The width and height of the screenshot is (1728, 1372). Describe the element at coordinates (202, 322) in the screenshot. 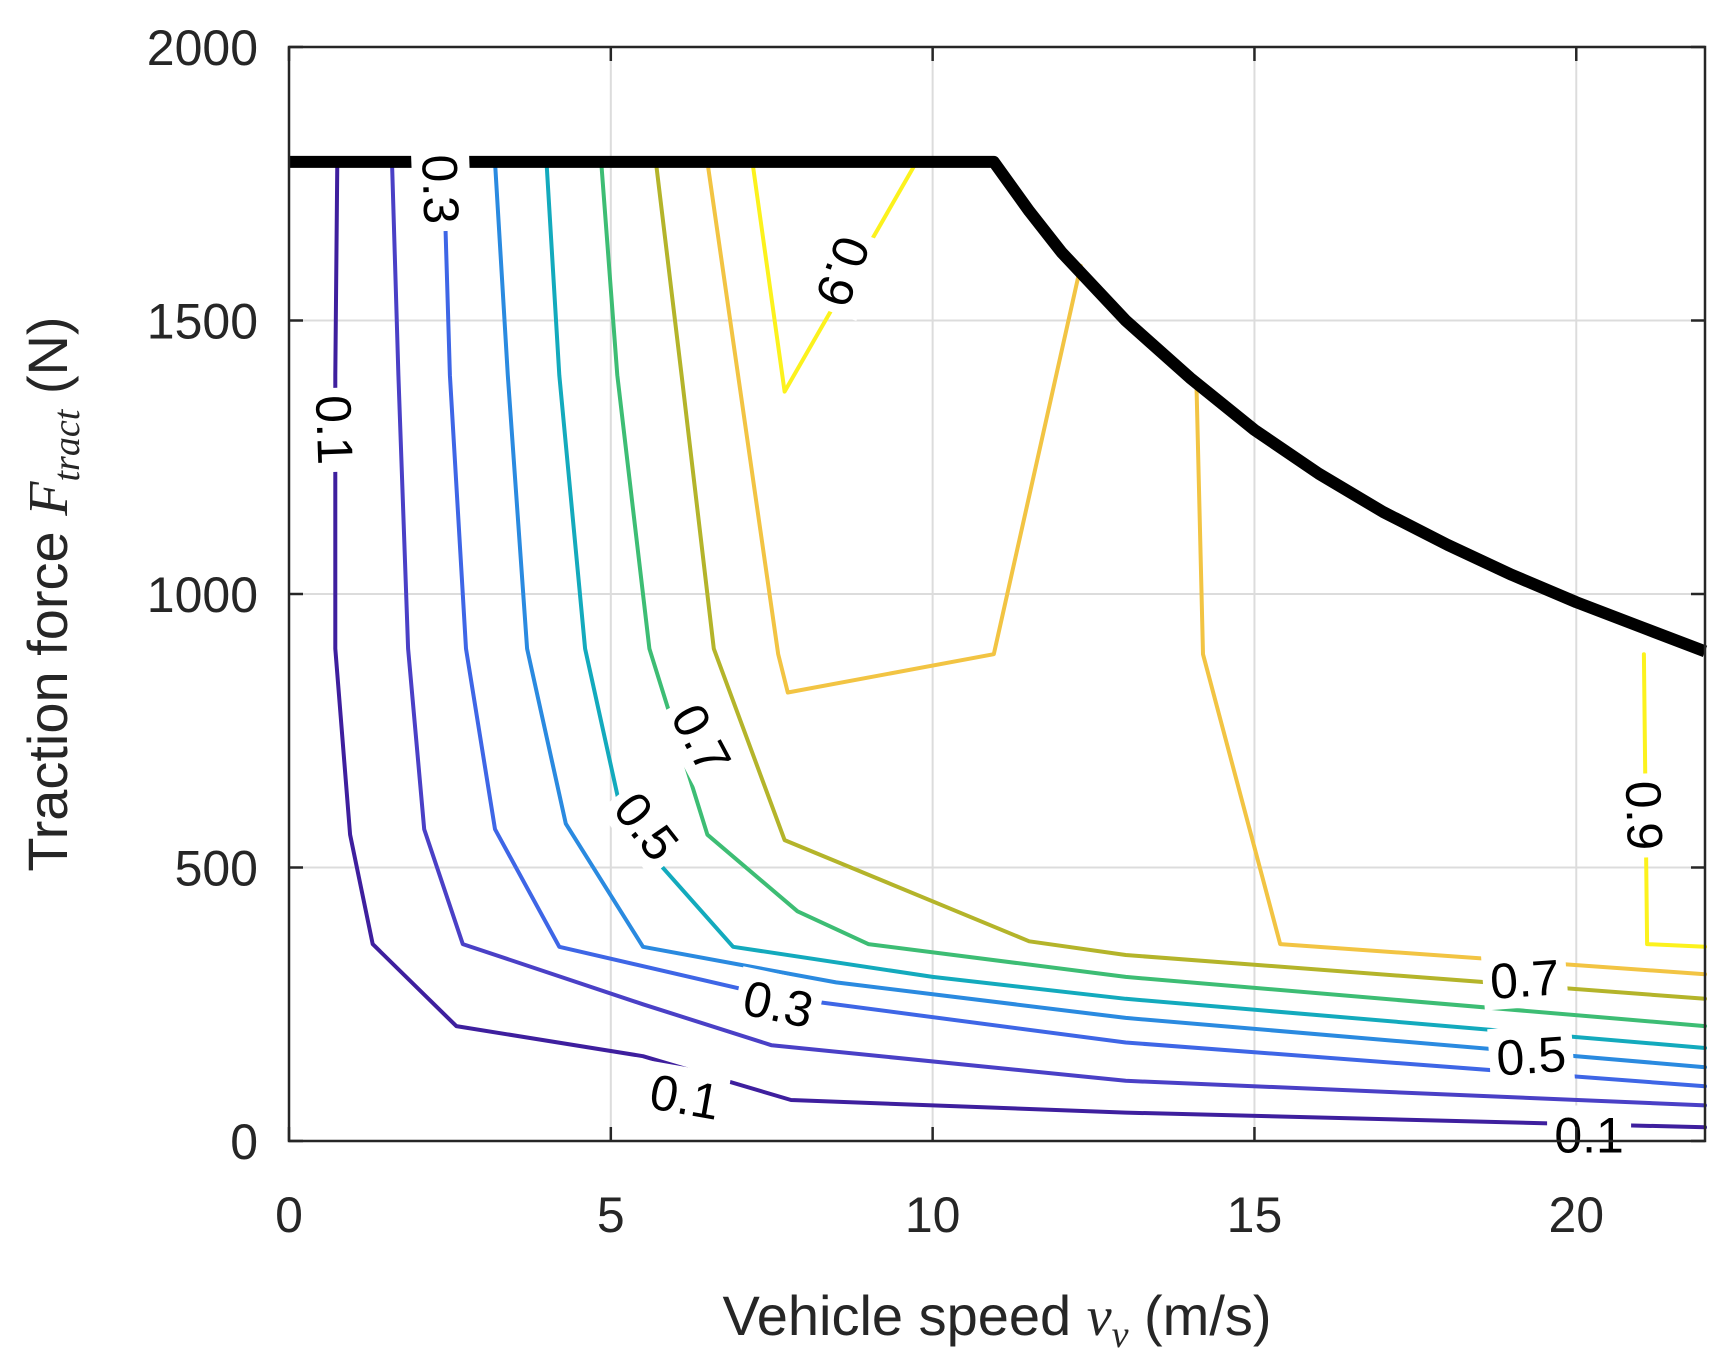

I see `y-tick-label: 1500` at that location.